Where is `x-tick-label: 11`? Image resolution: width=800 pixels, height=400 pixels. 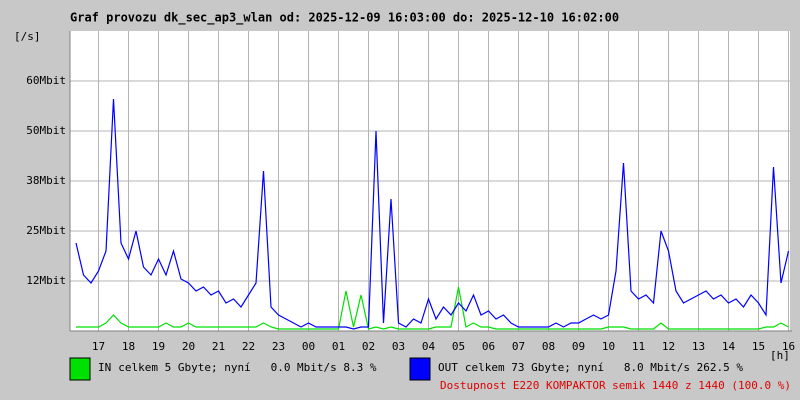 x-tick-label: 11 is located at coordinates (638, 346).